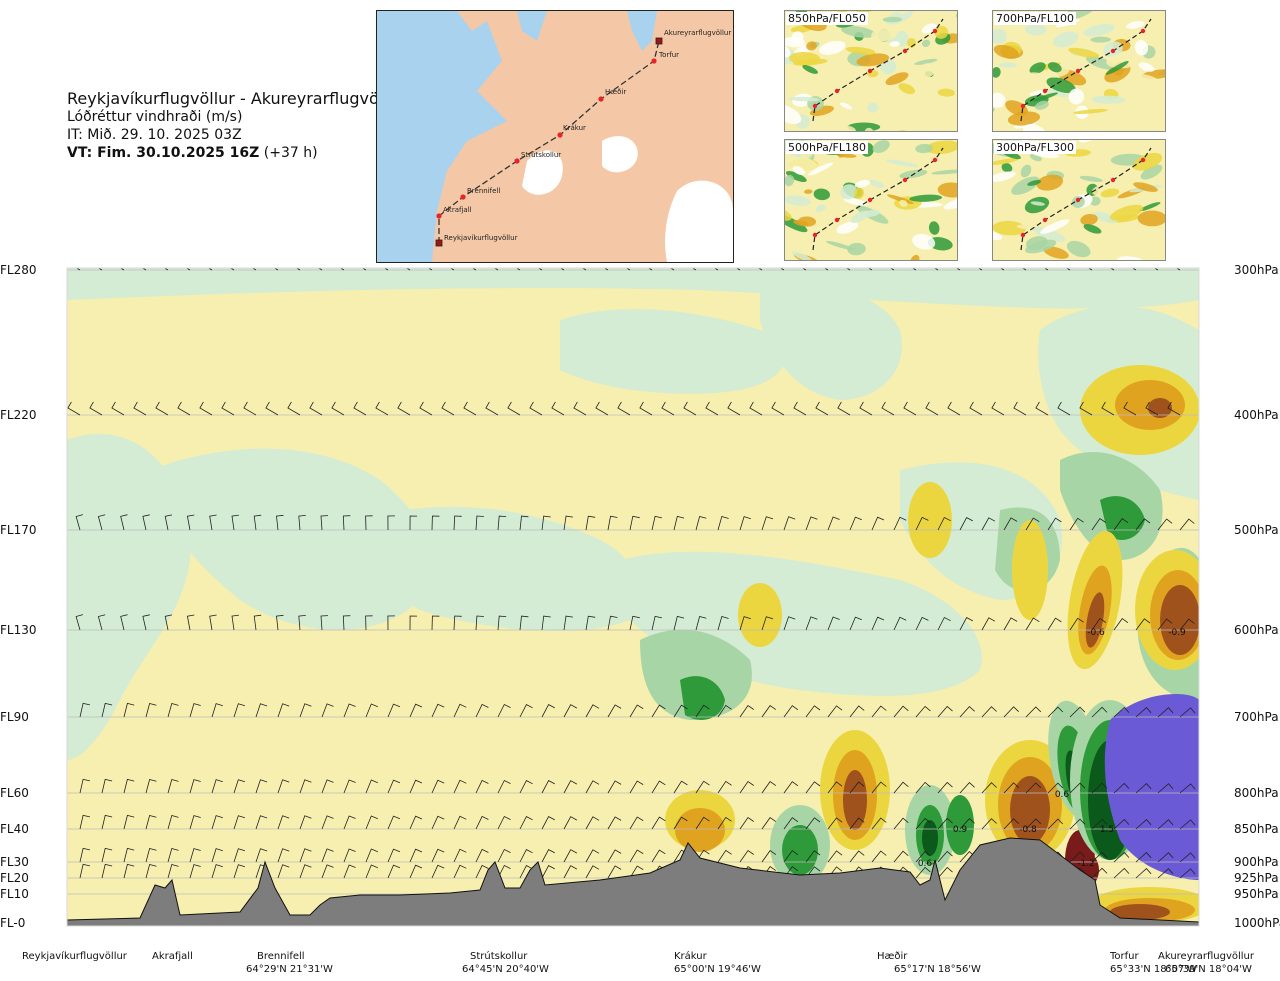 The image size is (1280, 981). Describe the element at coordinates (1206, 956) in the screenshot. I see `location-name: Akureyrarflugvöllur` at that location.